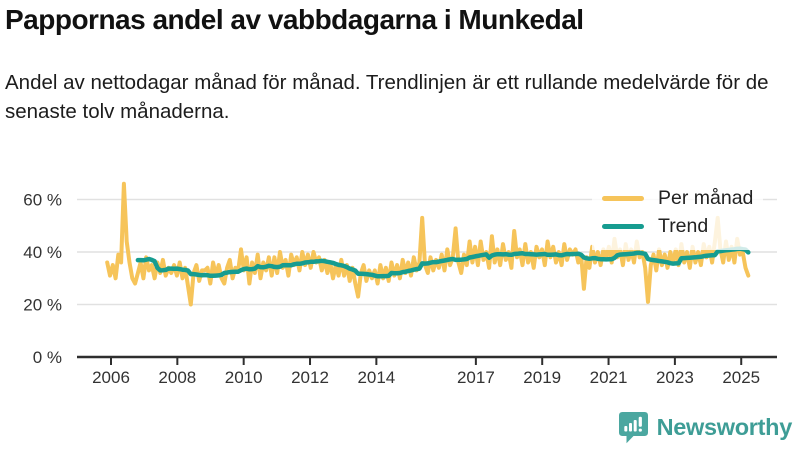 Image resolution: width=800 pixels, height=450 pixels. Describe the element at coordinates (724, 427) in the screenshot. I see `brand-name: Newsworthy` at that location.